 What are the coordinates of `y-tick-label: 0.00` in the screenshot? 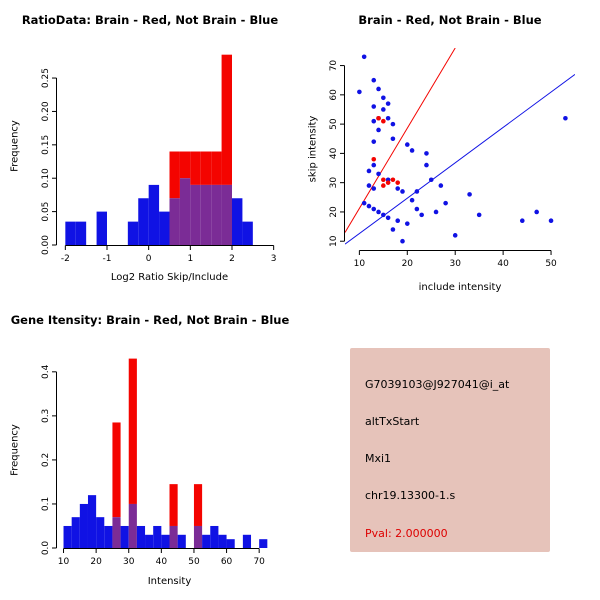 It's located at (46, 245).